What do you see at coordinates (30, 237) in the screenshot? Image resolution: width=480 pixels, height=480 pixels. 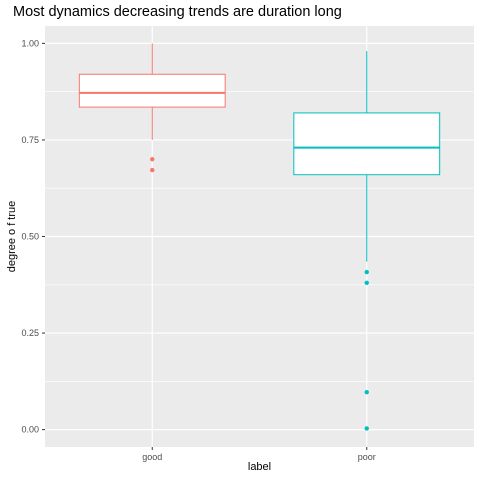 I see `y-tick-label: 0.50` at bounding box center [30, 237].